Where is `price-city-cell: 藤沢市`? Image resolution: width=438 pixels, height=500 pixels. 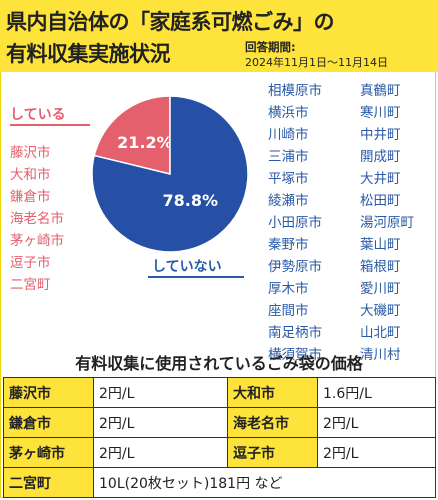
price-city-cell: 藤沢市 is located at coordinates (48, 392).